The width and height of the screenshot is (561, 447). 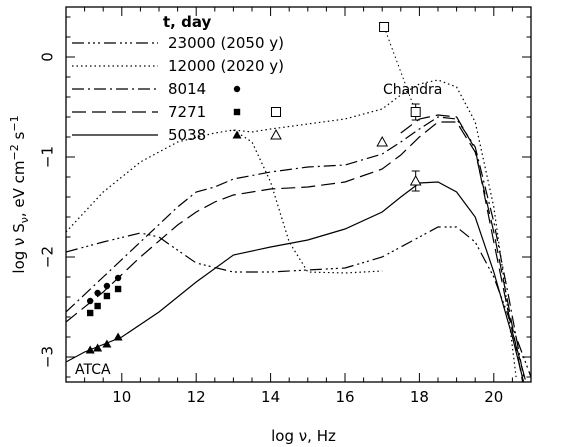 What do you see at coordinates (19, 137) in the screenshot?
I see `y-axis-label-part: s` at bounding box center [19, 137].